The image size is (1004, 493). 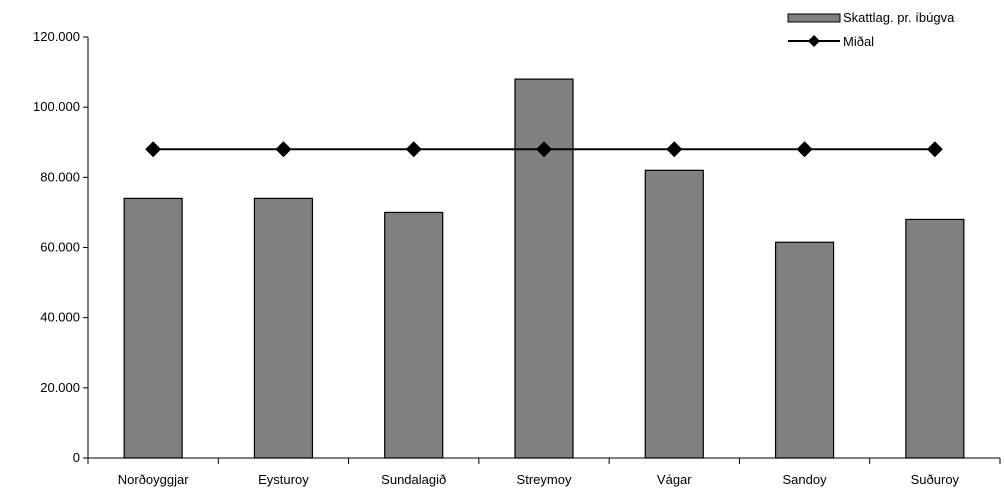 What do you see at coordinates (413, 479) in the screenshot?
I see `x-tick-label: Sundalagið` at bounding box center [413, 479].